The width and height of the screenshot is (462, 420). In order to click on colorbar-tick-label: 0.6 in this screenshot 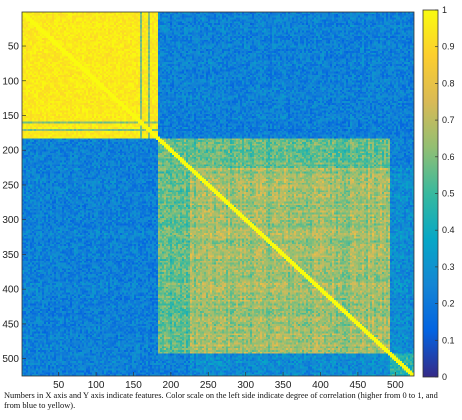, I will do `click(448, 157)`.